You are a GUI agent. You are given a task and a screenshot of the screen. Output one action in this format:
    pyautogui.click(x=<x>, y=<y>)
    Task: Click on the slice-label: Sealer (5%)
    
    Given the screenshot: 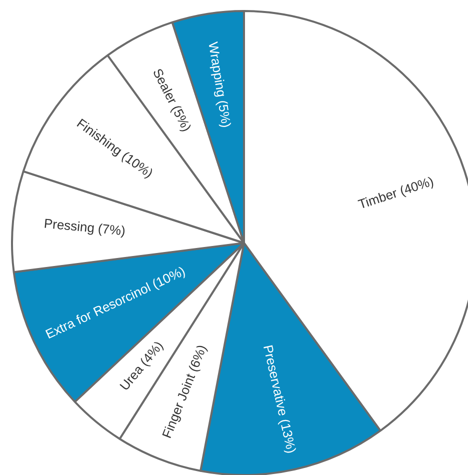 What is the action you would take?
    pyautogui.click(x=172, y=100)
    